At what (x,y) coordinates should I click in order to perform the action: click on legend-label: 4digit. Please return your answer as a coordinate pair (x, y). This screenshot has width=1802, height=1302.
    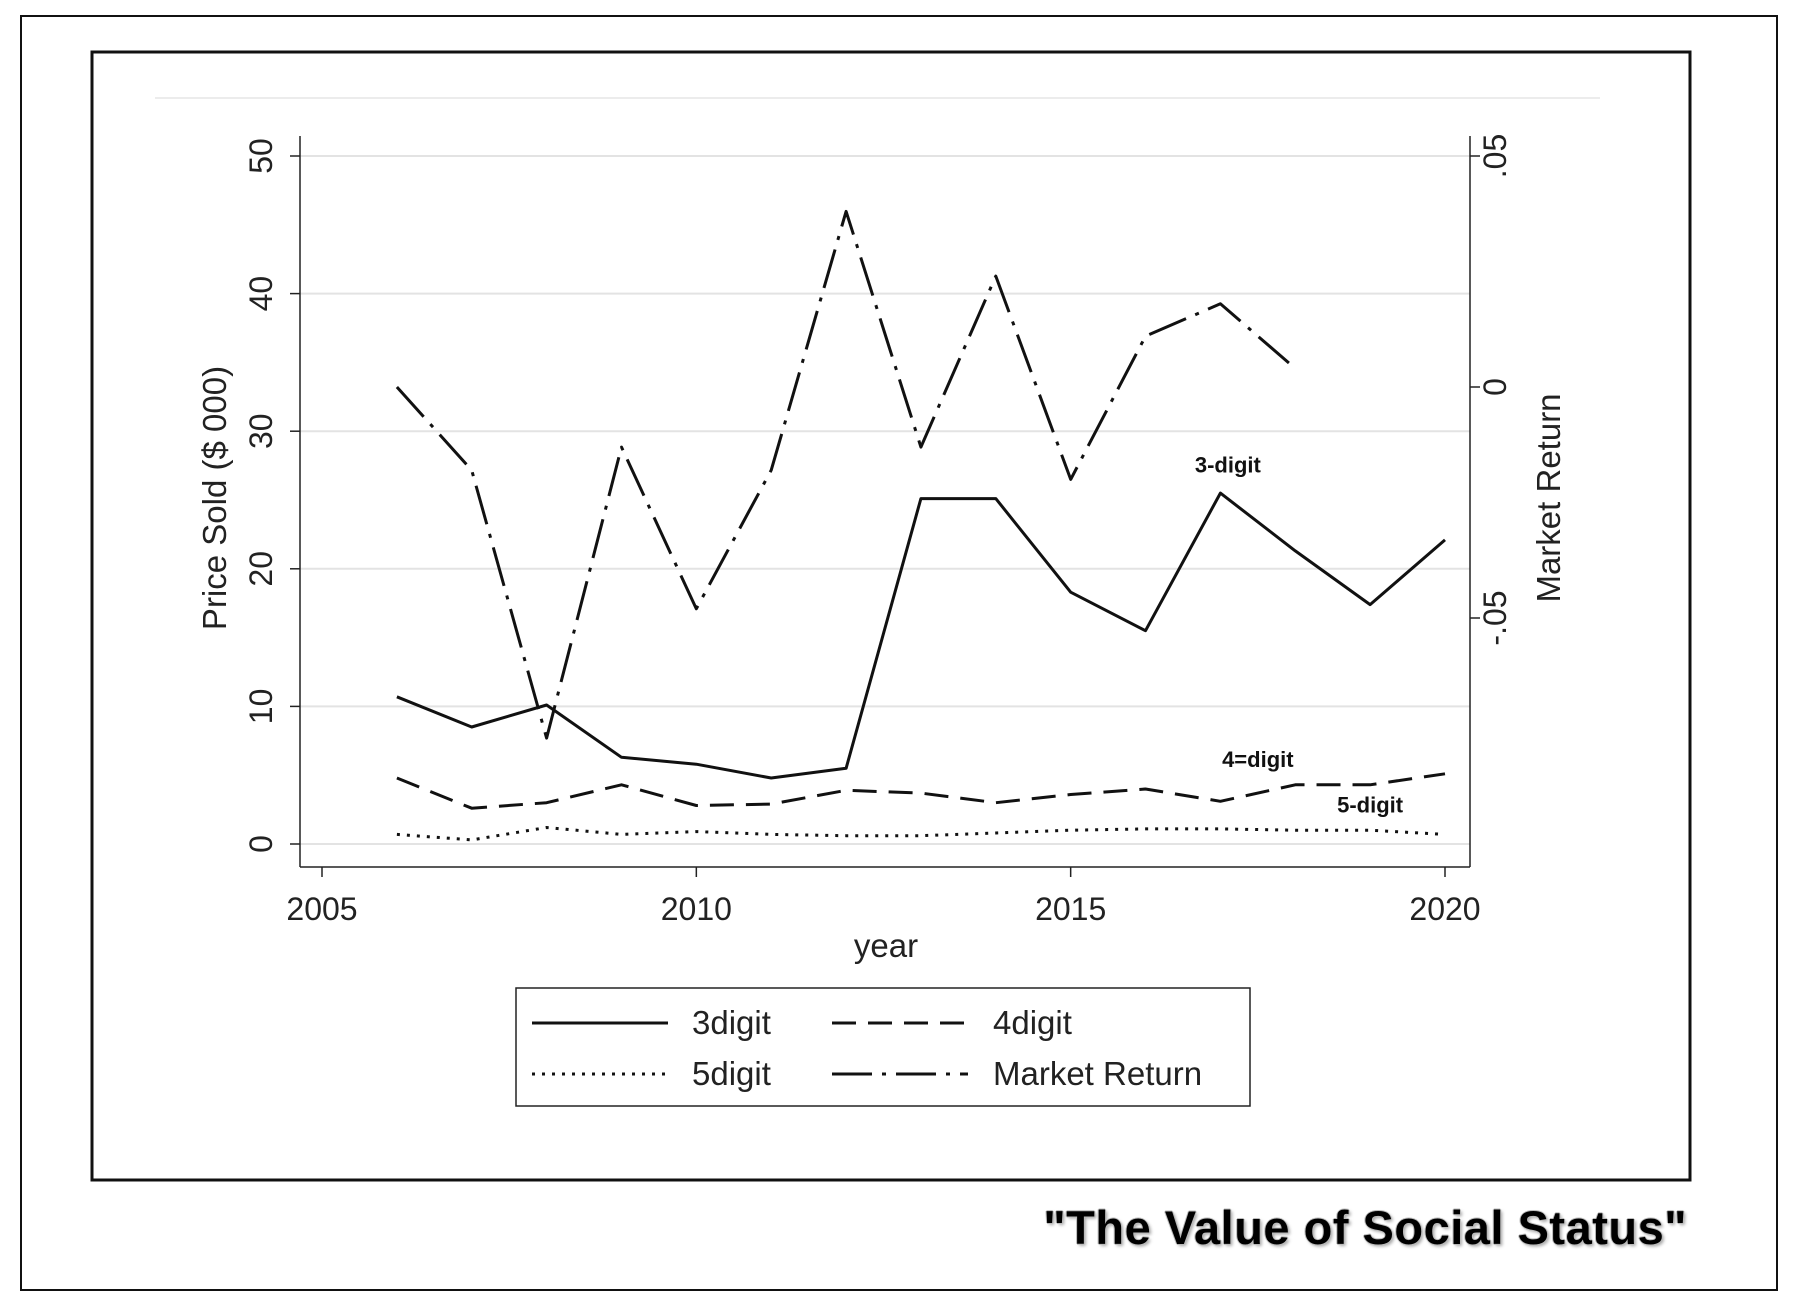
    Looking at the image, I should click on (1032, 1022).